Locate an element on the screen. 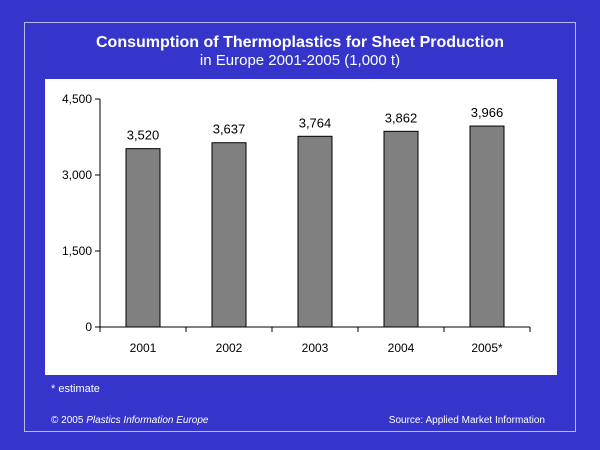 The image size is (600, 450). x-tick-label: 2004 is located at coordinates (401, 348).